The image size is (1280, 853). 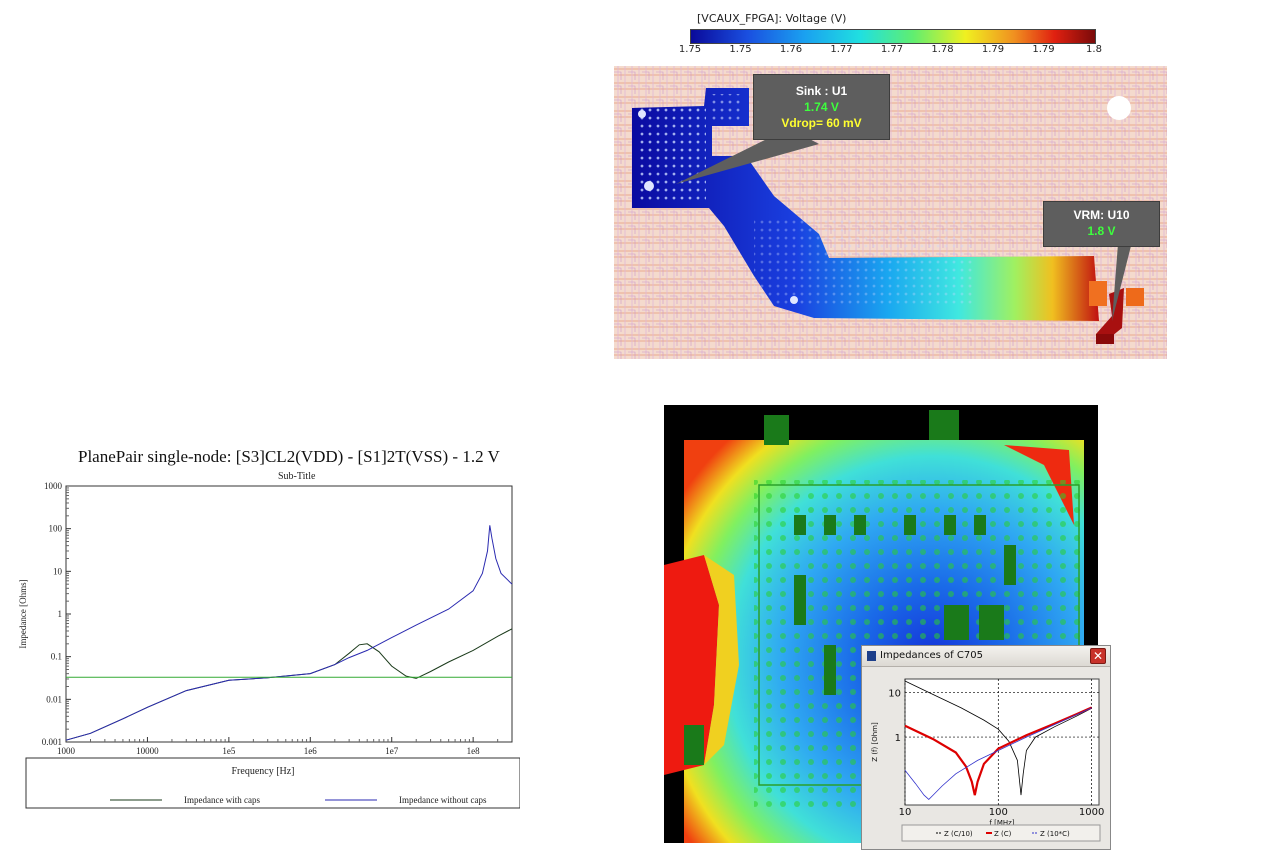 I want to click on y-tick-label: 0.01, so click(x=54, y=699).